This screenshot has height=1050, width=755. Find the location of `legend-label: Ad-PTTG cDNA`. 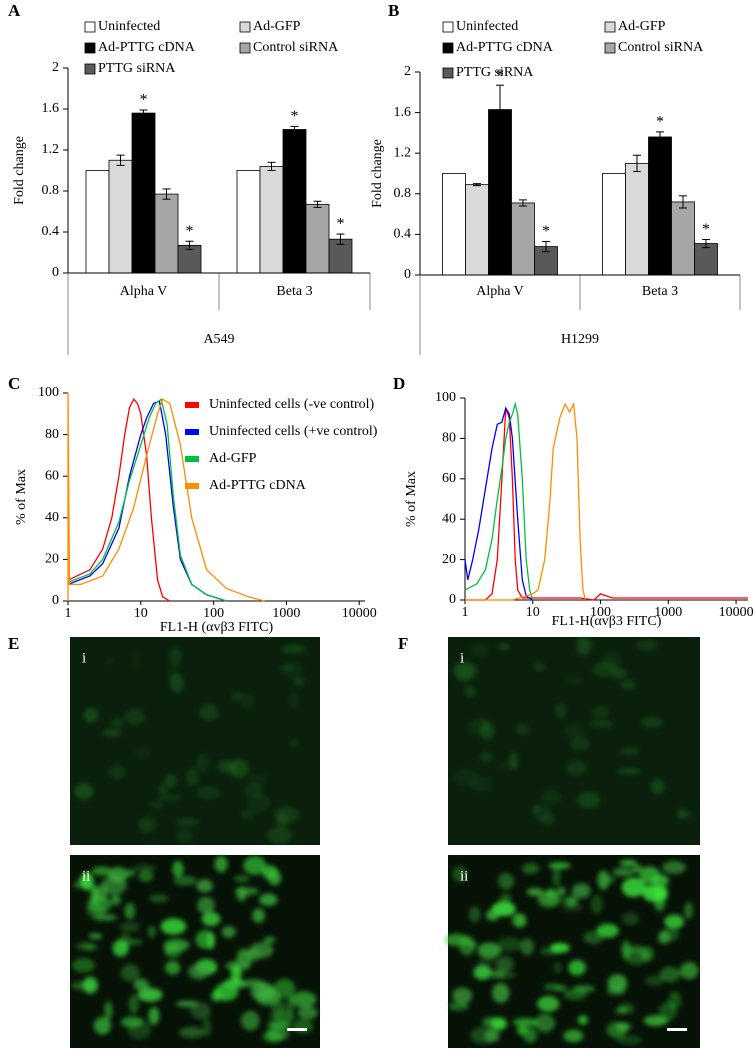

legend-label: Ad-PTTG cDNA is located at coordinates (258, 485).